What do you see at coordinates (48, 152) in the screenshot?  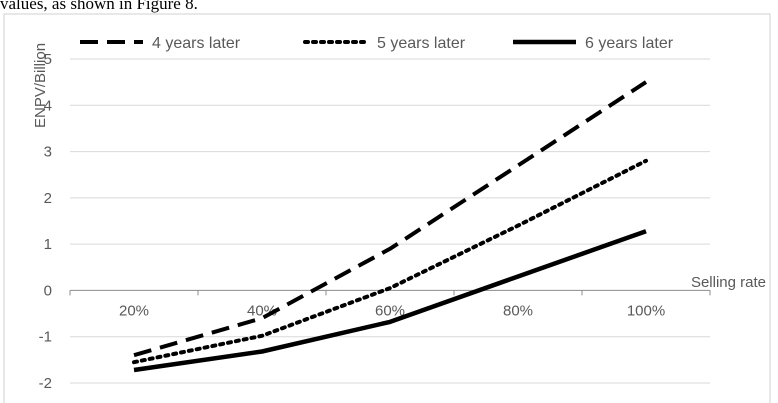 I see `y-tick-label: 3` at bounding box center [48, 152].